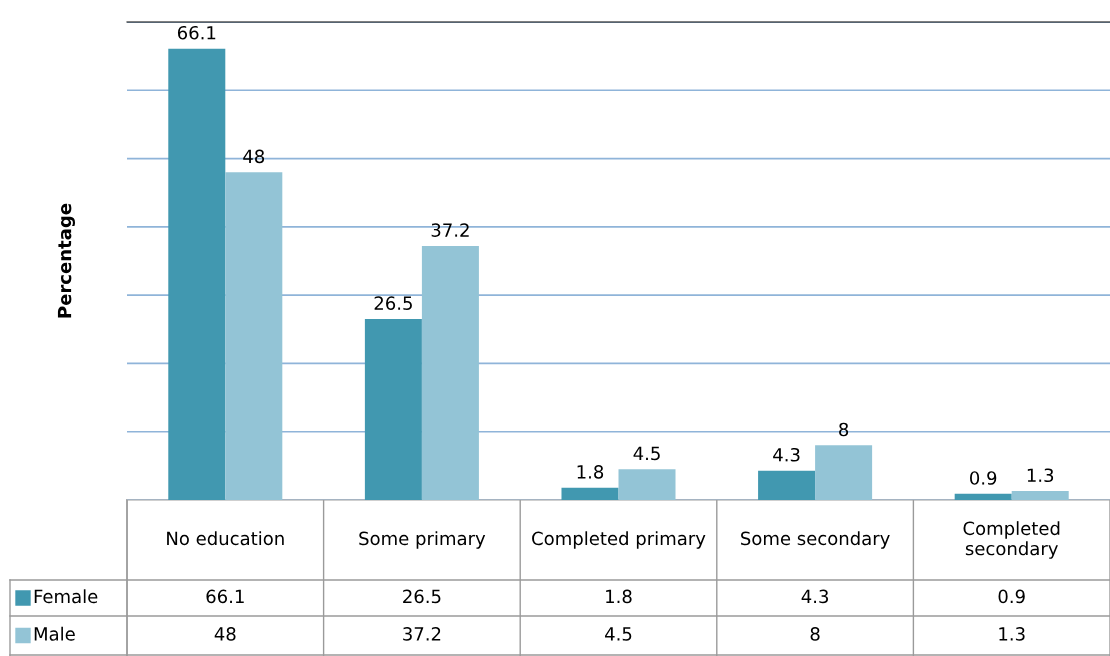  I want to click on x-tick-label: Some primary, so click(422, 540).